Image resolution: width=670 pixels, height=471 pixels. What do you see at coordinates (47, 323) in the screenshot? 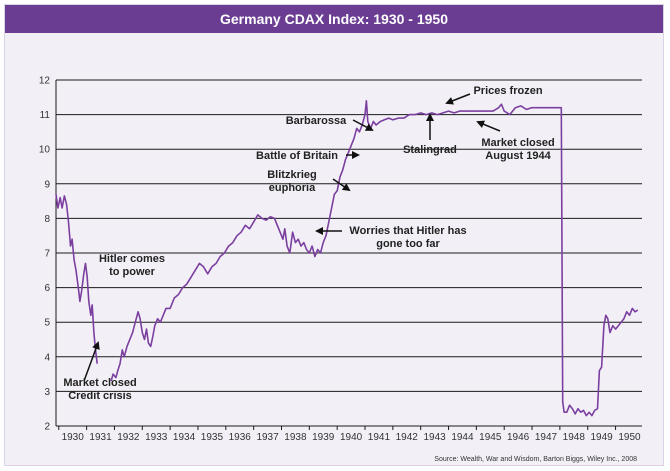
I see `y-tick-label-5: 5` at bounding box center [47, 323].